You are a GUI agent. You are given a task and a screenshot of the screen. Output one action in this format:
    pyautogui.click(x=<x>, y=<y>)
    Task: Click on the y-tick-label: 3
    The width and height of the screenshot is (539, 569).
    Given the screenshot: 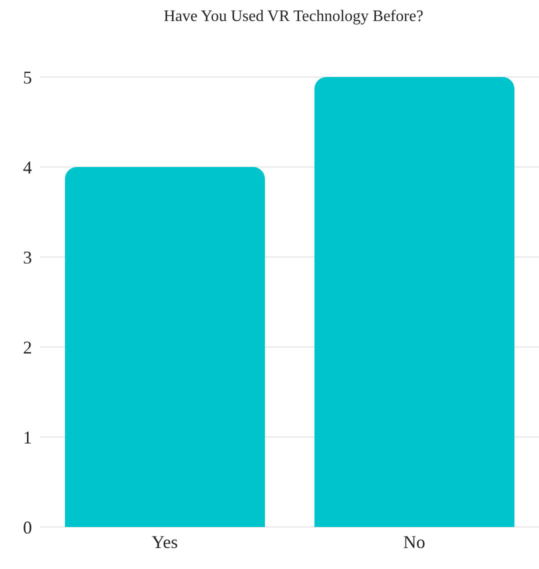 What is the action you would take?
    pyautogui.click(x=27, y=257)
    